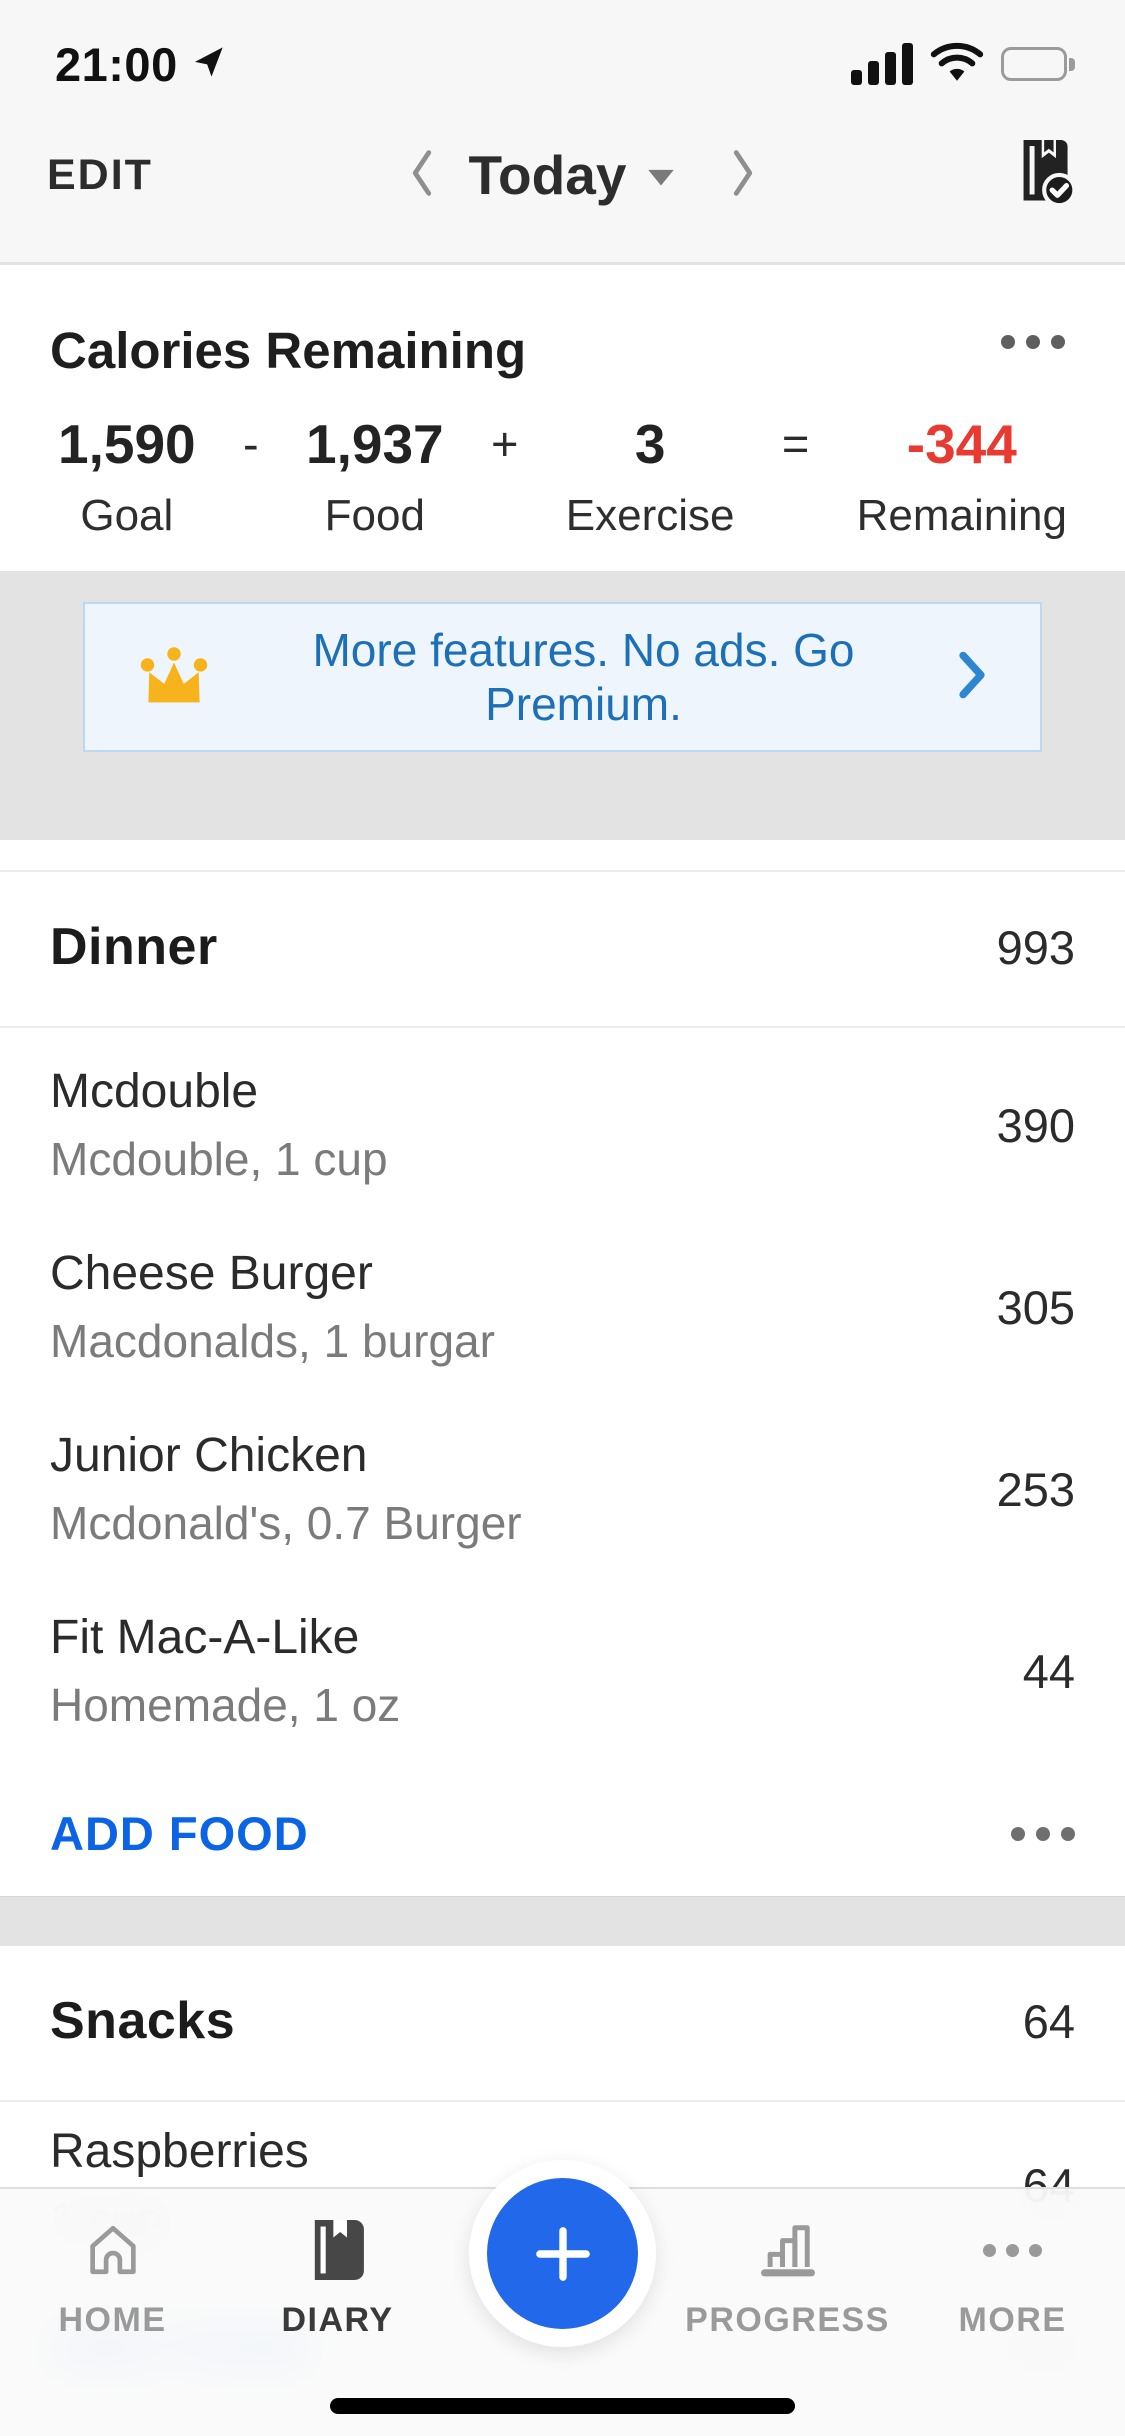  I want to click on status-bar: 21:00, so click(562, 49).